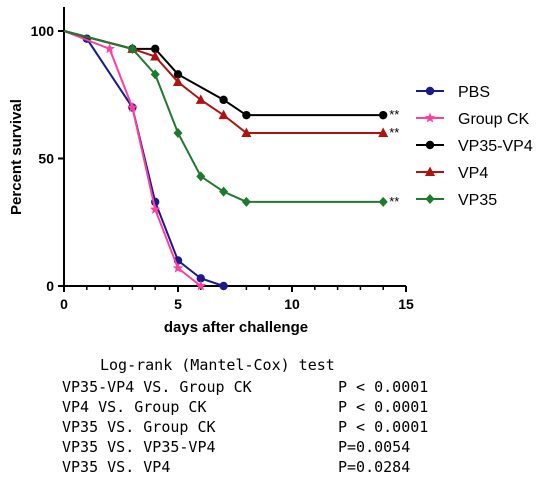  Describe the element at coordinates (394, 201) in the screenshot. I see `significance-label-vp35: **` at that location.